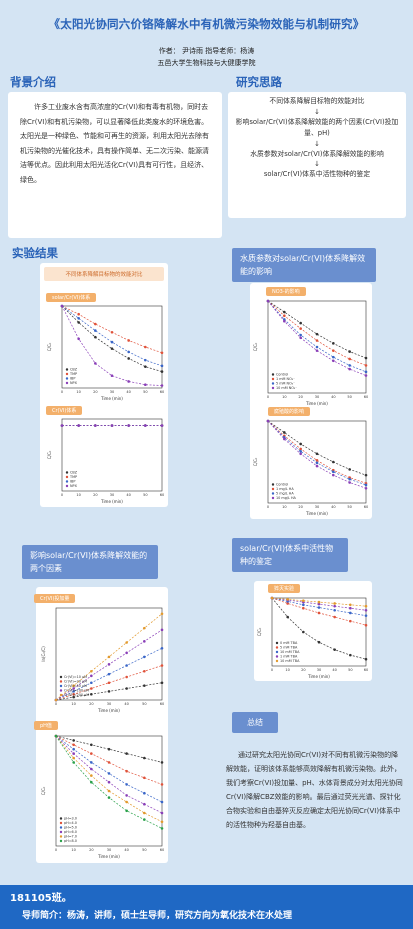  What do you see at coordinates (289, 643) in the screenshot?
I see `legend-label: 0 mM TBA` at bounding box center [289, 643].